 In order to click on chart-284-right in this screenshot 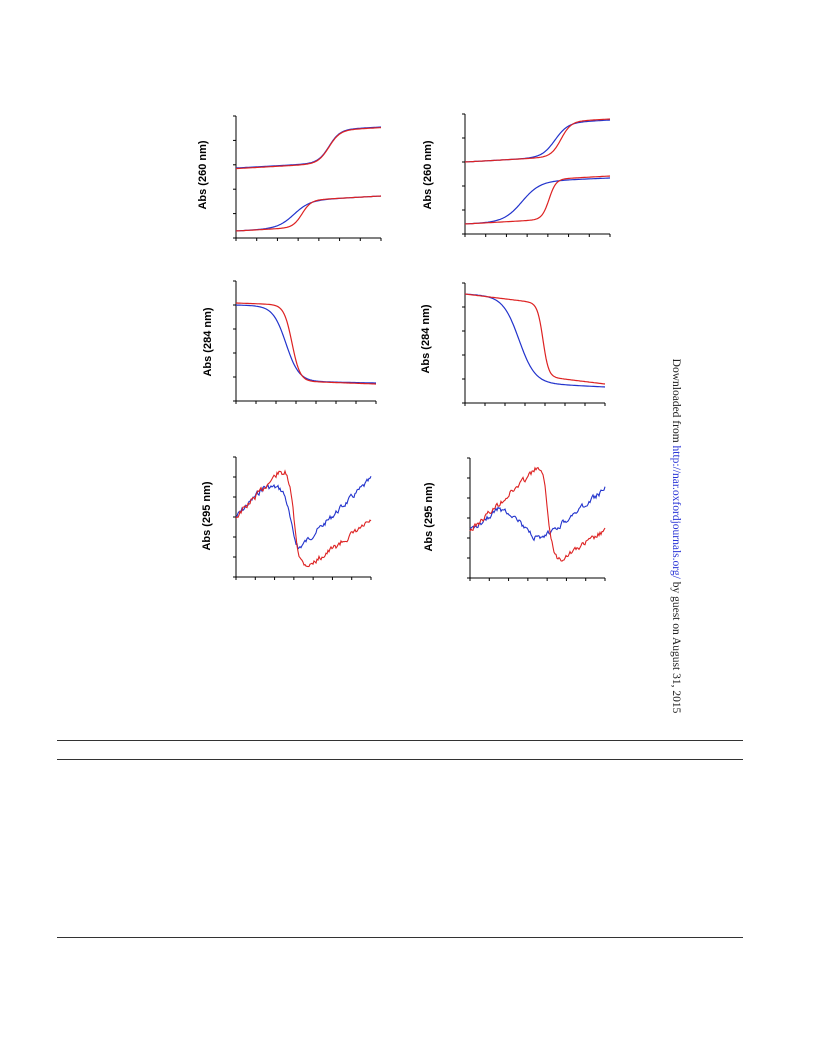, I will do `click(534, 344)`.